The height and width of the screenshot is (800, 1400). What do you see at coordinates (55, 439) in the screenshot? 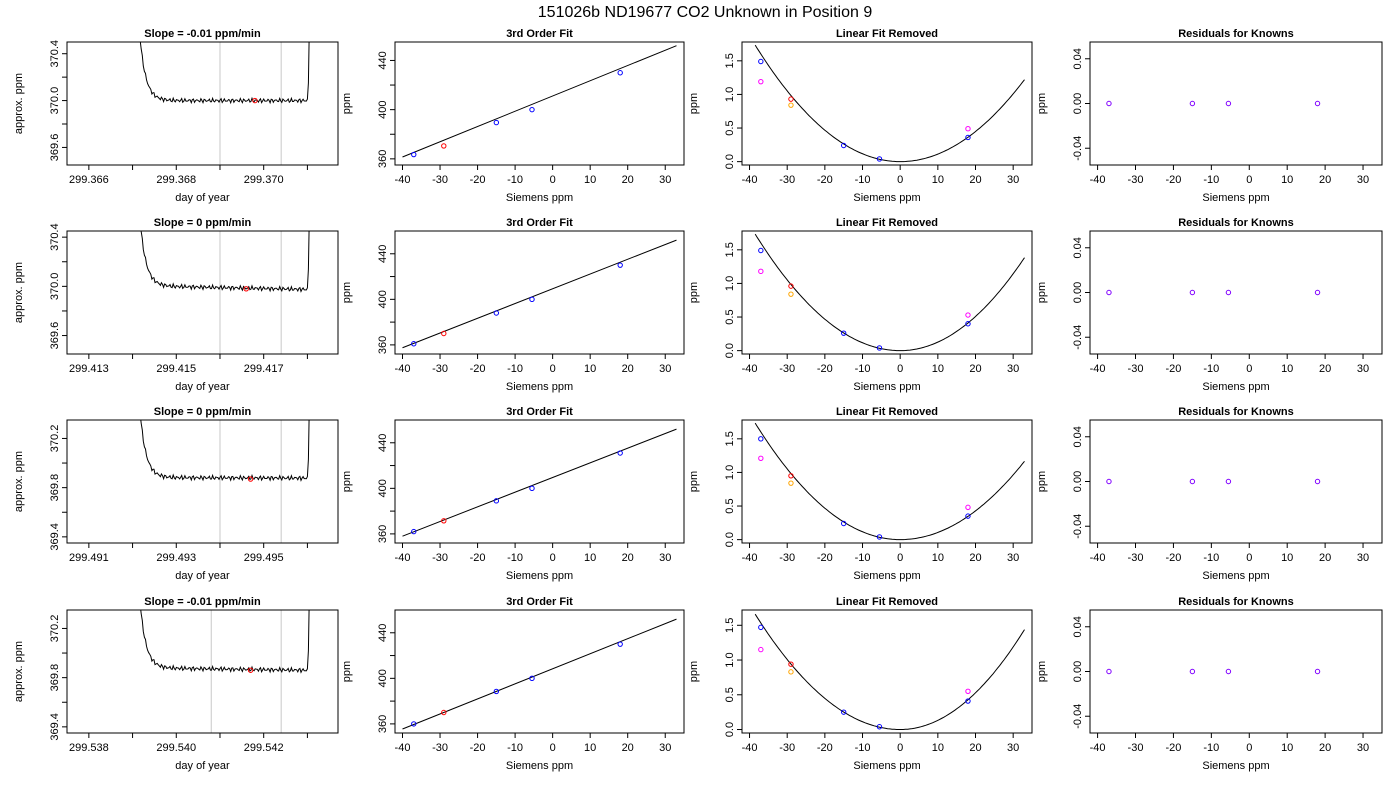
I see `y-tick-label: 370.2` at bounding box center [55, 439].